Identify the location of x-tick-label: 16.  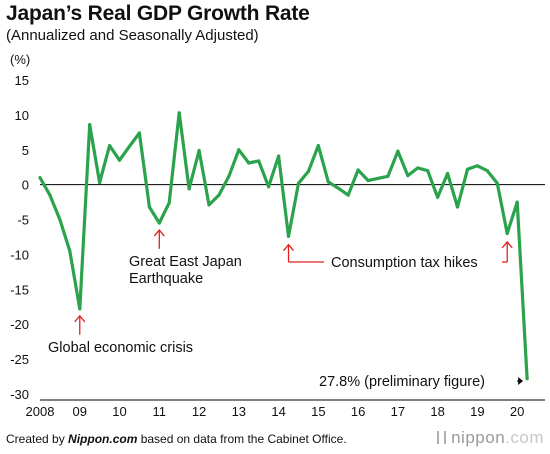
(358, 411).